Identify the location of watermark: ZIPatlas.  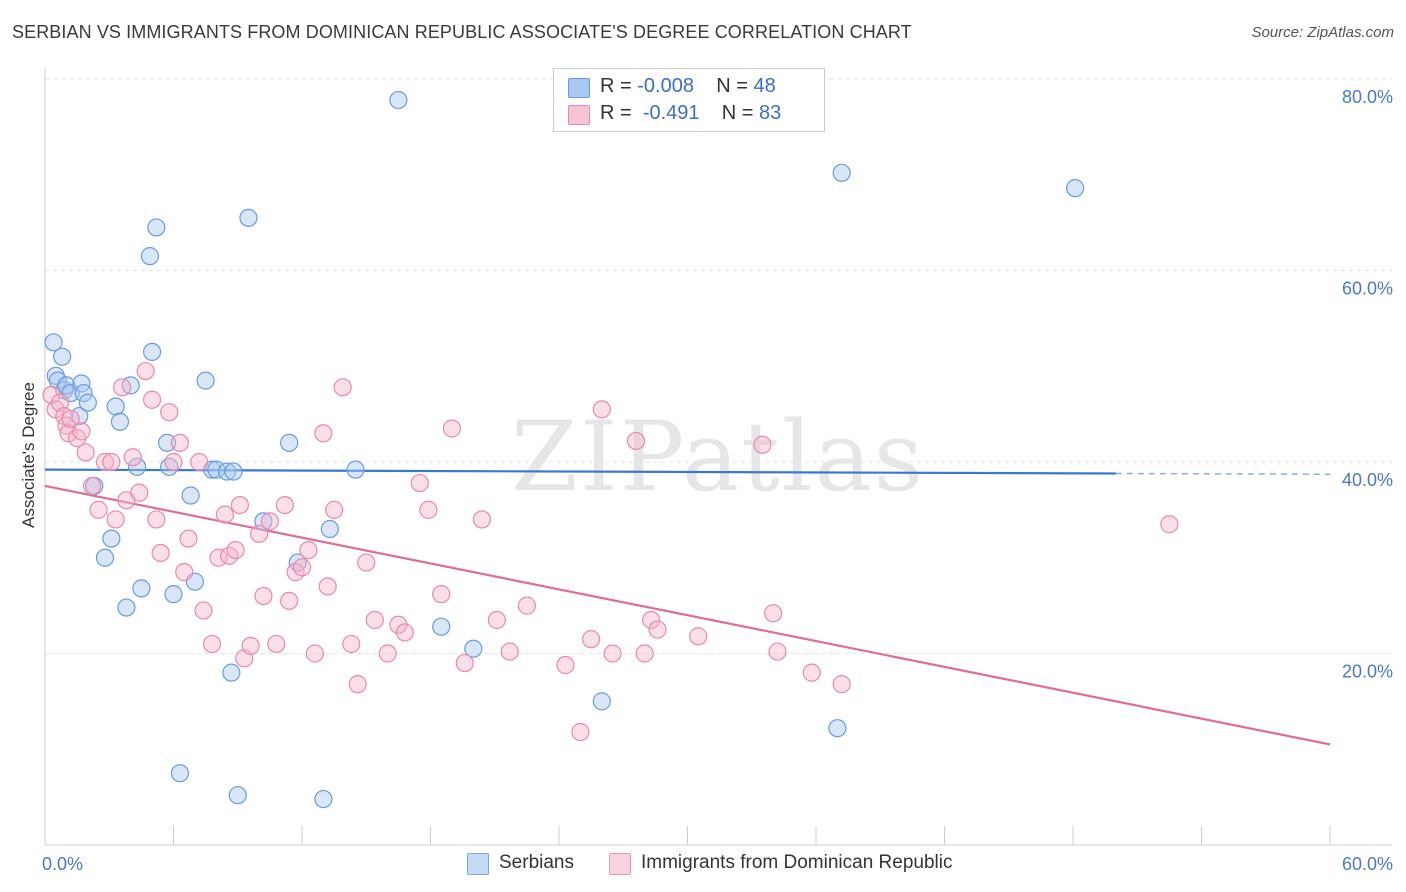
(718, 457).